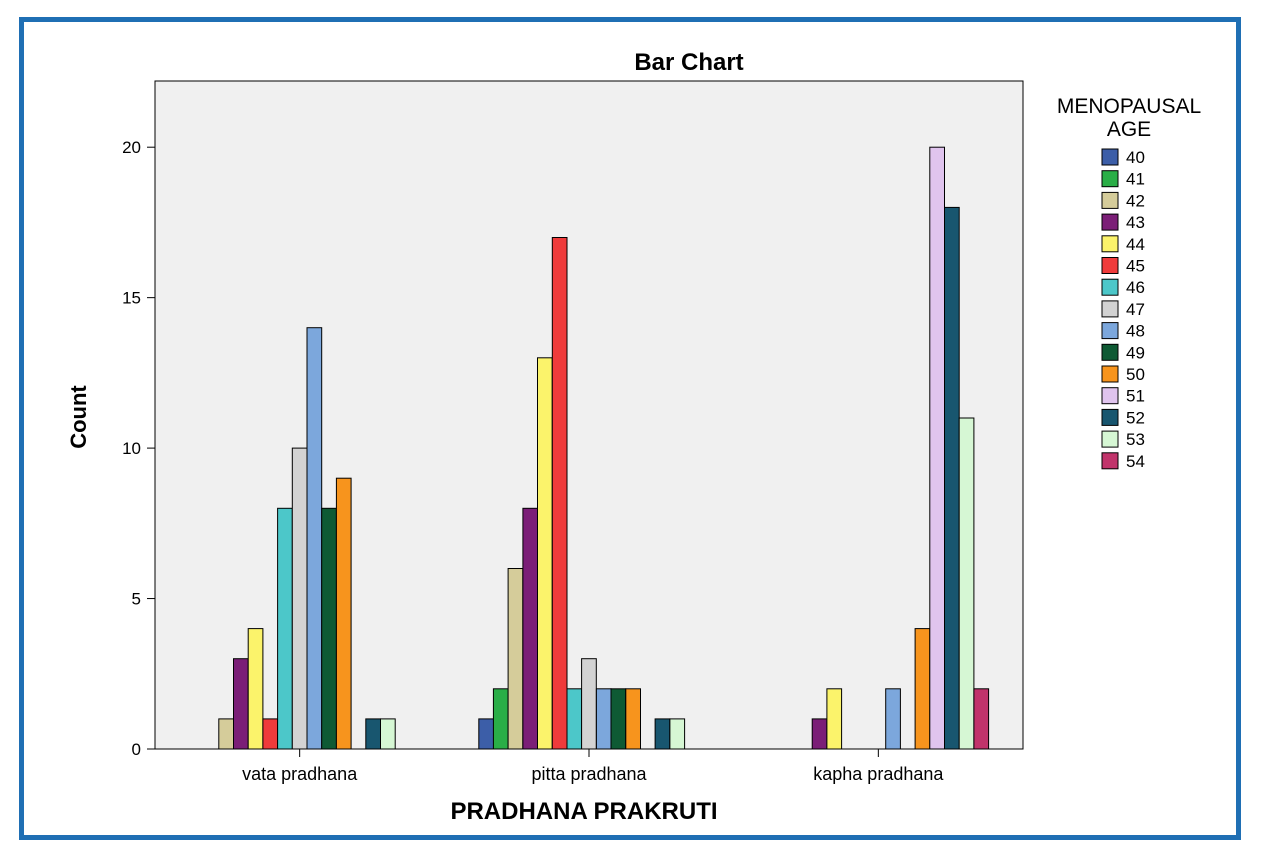  I want to click on bar-46-vata-pradhana, so click(285, 628).